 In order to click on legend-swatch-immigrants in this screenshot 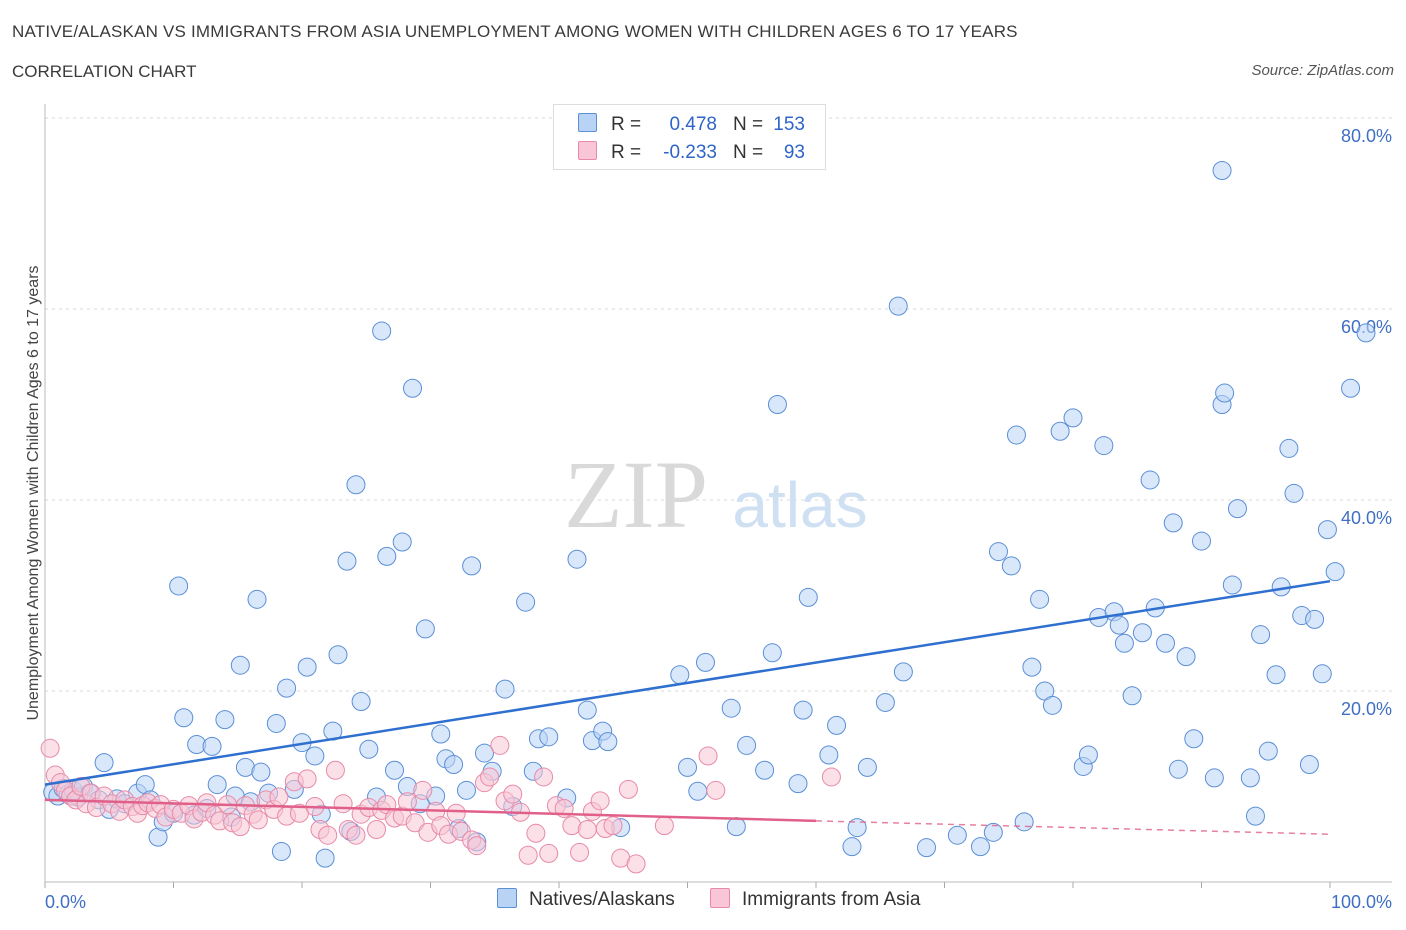, I will do `click(587, 150)`.